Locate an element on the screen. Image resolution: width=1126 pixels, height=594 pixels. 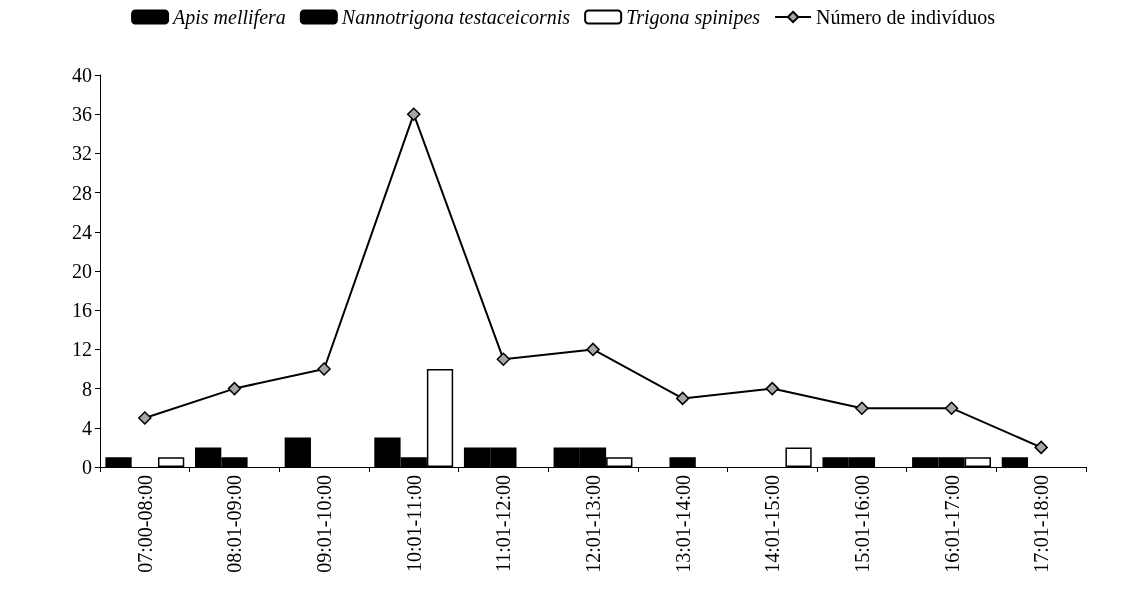
x-tick-label: 07:00-08:00 is located at coordinates (144, 524).